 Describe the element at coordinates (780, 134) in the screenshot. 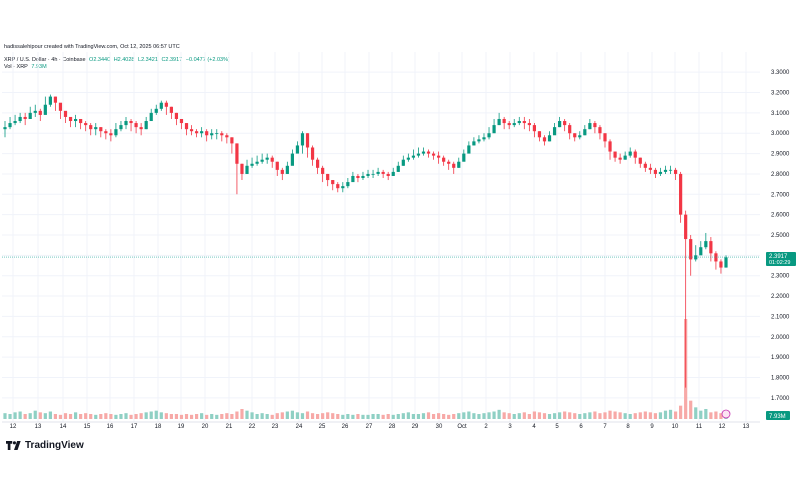

I see `price-tick-label: 3.0000` at that location.